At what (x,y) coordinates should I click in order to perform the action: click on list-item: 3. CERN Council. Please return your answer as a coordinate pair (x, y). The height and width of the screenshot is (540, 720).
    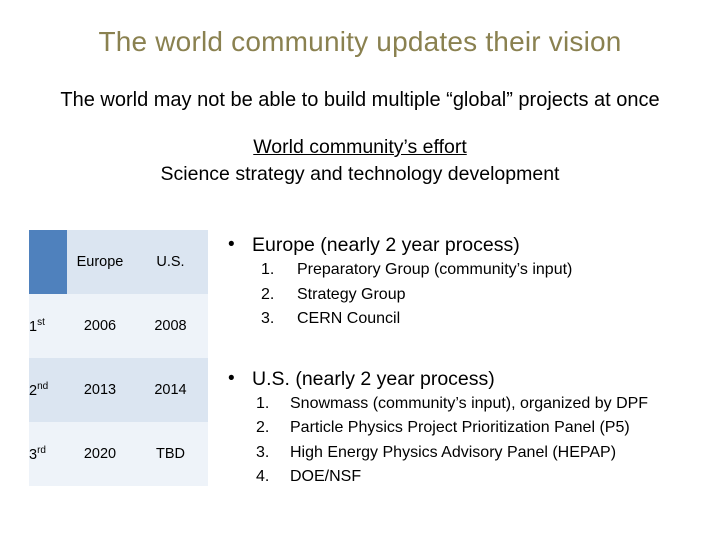
    Looking at the image, I should click on (331, 318).